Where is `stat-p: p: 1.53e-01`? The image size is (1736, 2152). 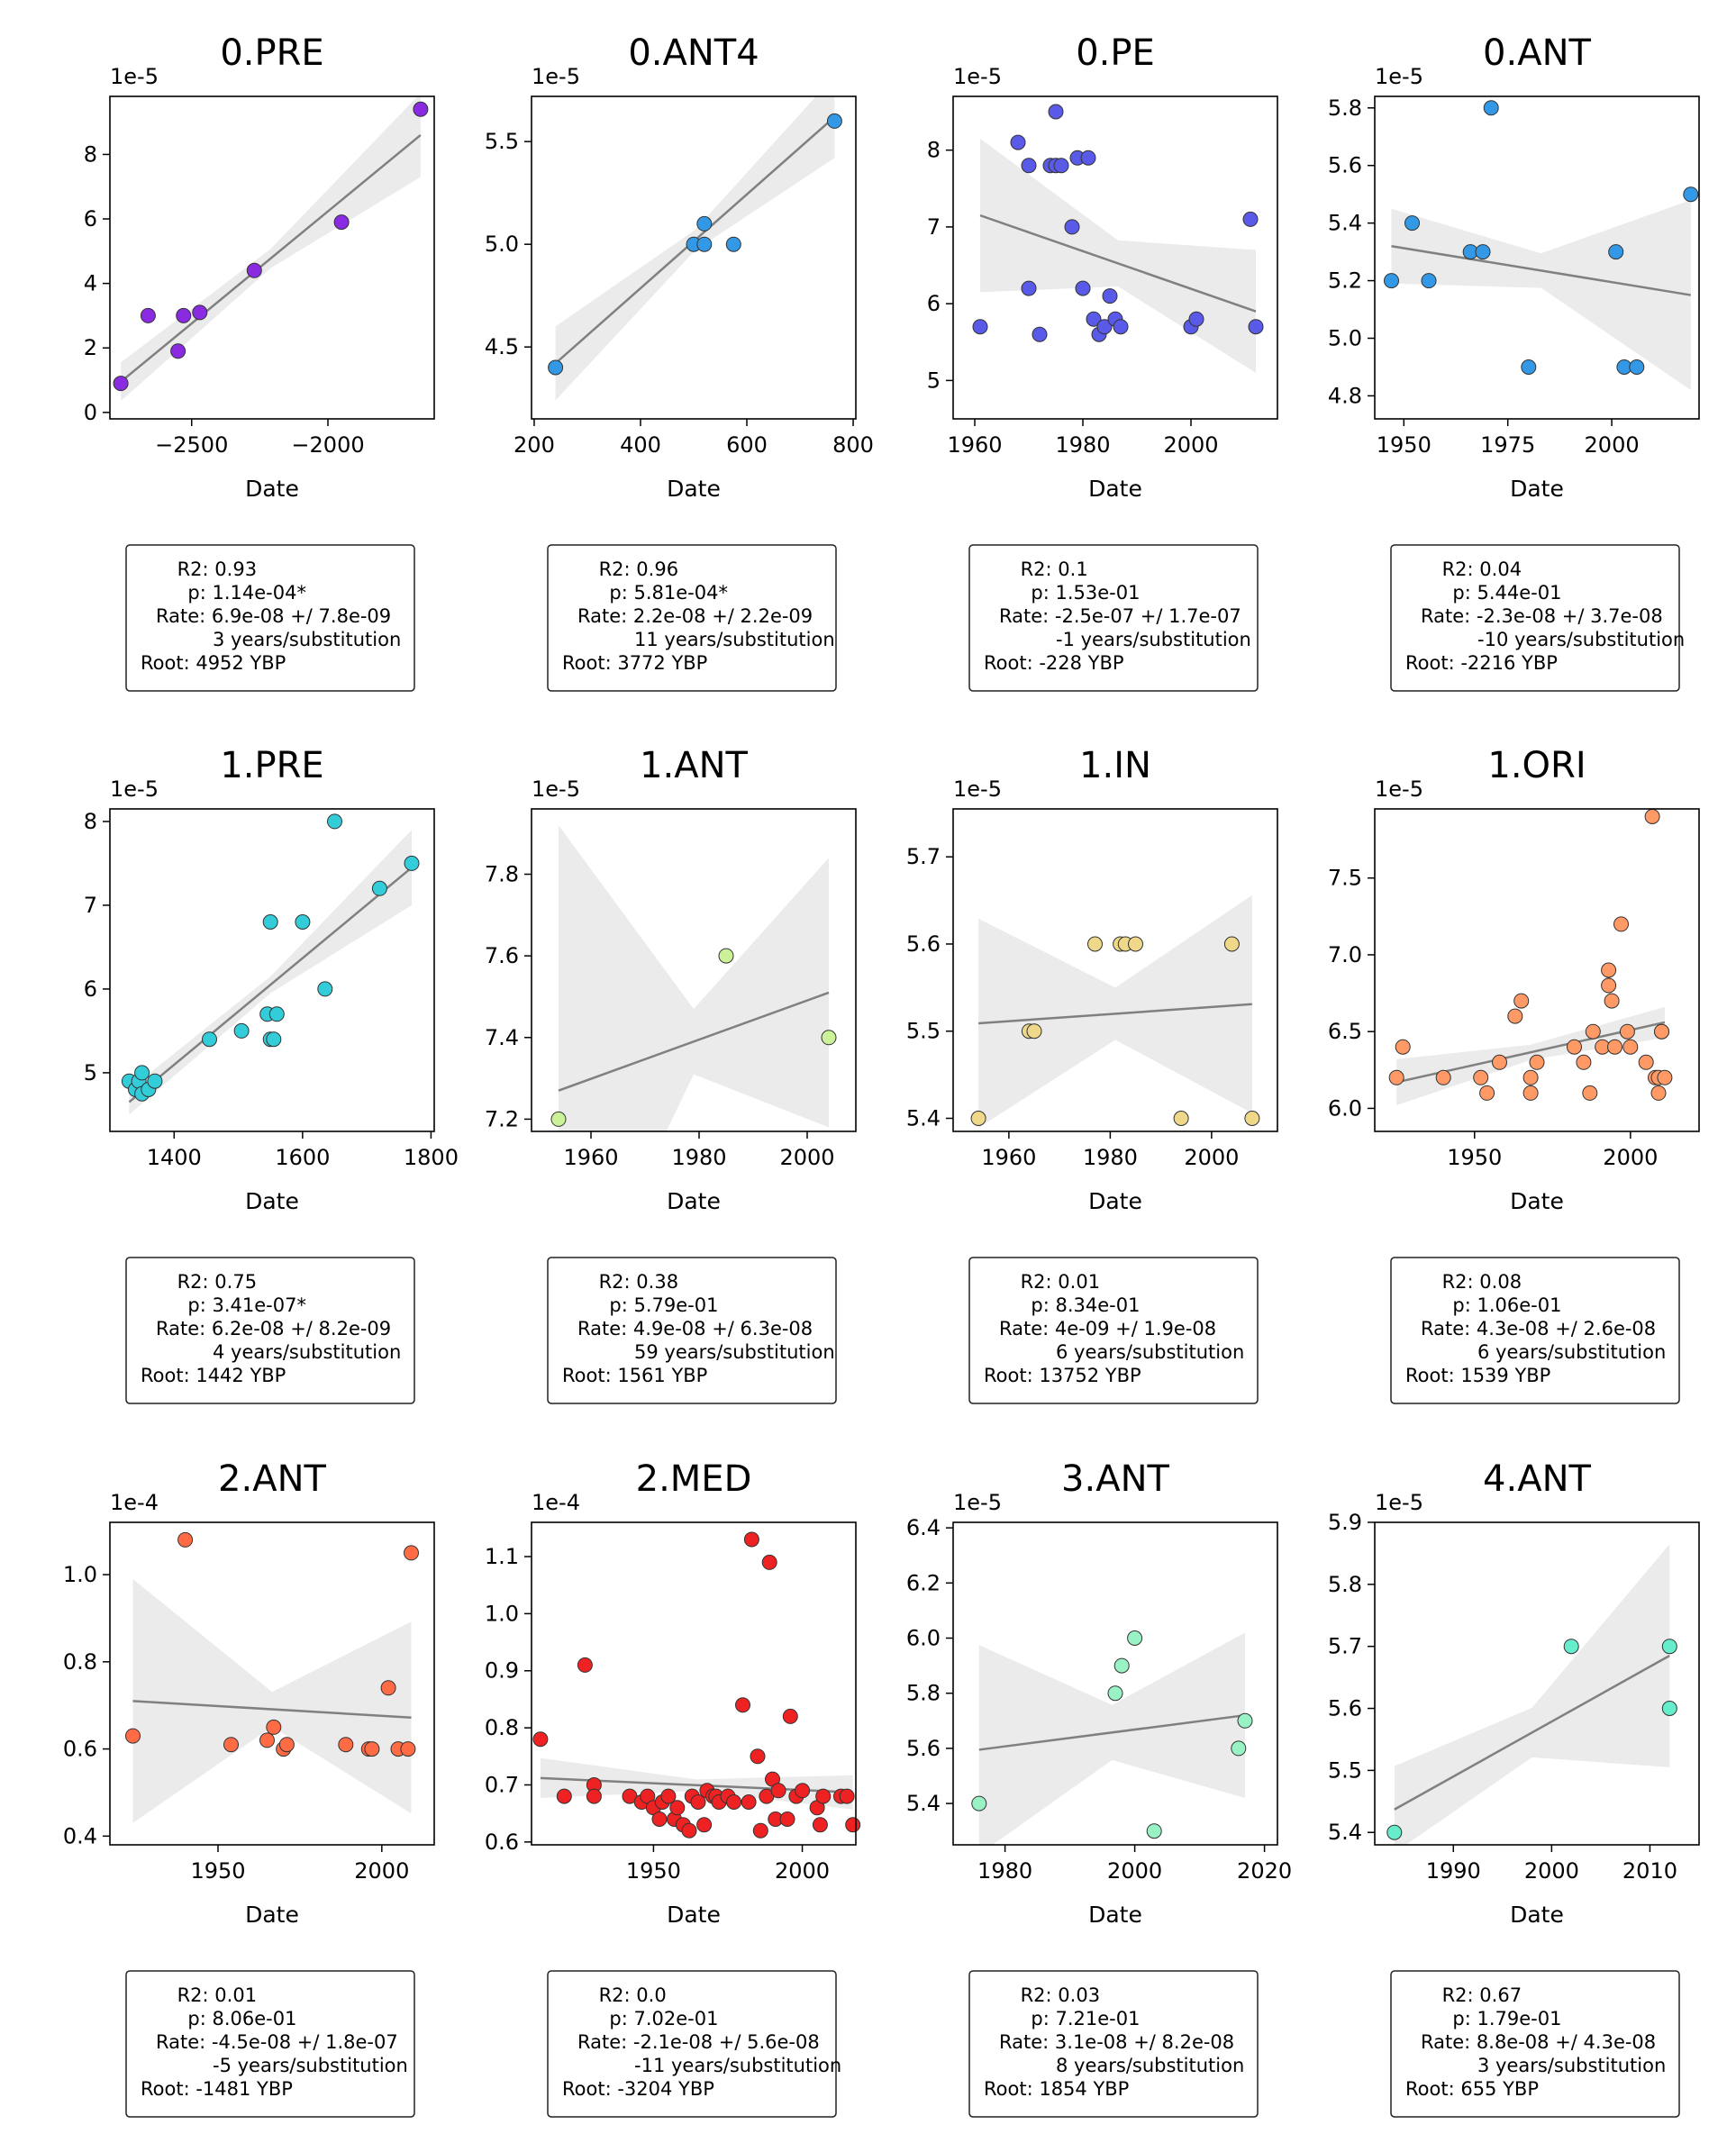 stat-p: p: 1.53e-01 is located at coordinates (1085, 593).